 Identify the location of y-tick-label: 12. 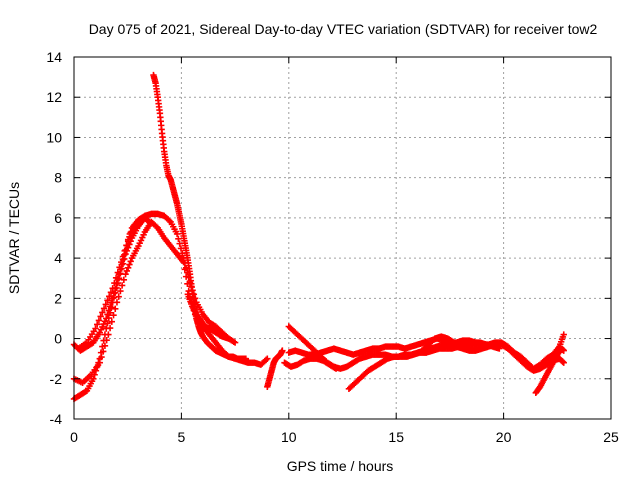
(54, 97).